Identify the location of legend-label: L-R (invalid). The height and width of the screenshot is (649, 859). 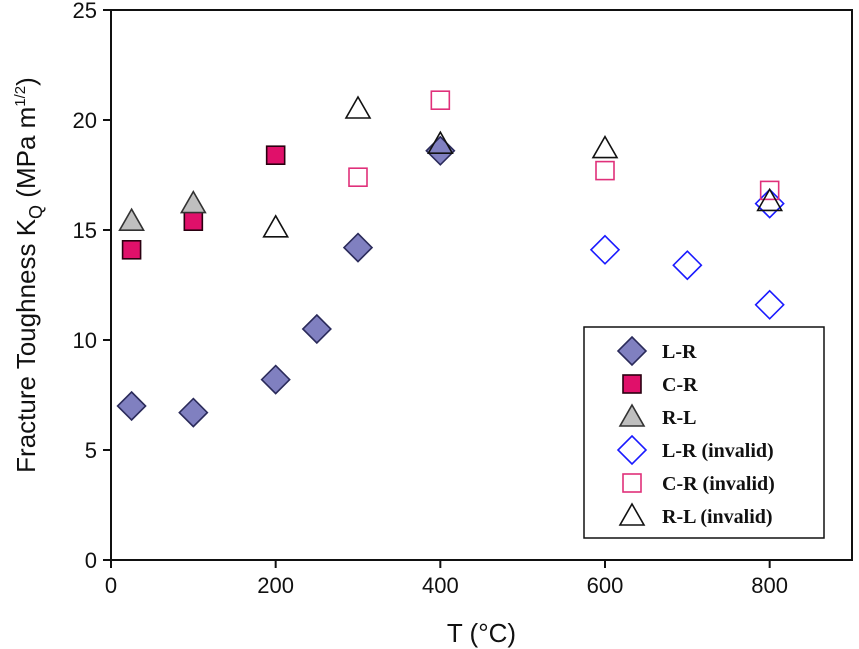
(718, 451).